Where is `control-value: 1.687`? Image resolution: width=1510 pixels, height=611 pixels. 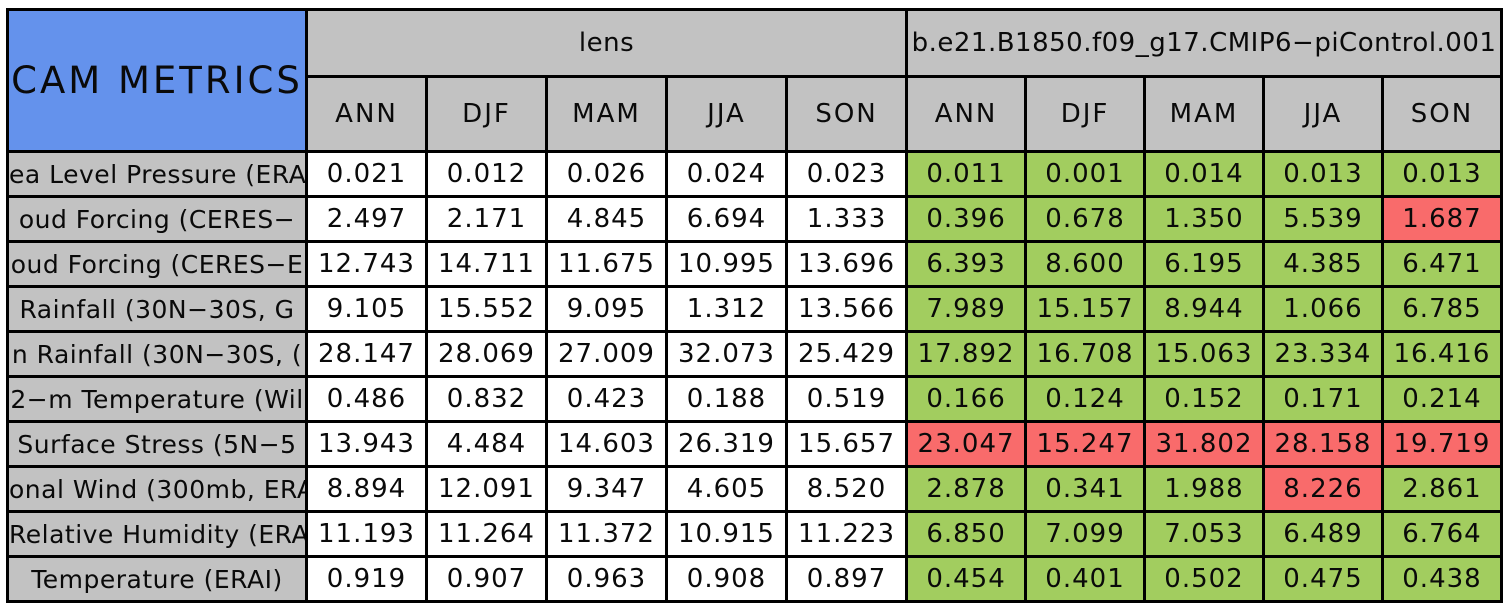 control-value: 1.687 is located at coordinates (1442, 219).